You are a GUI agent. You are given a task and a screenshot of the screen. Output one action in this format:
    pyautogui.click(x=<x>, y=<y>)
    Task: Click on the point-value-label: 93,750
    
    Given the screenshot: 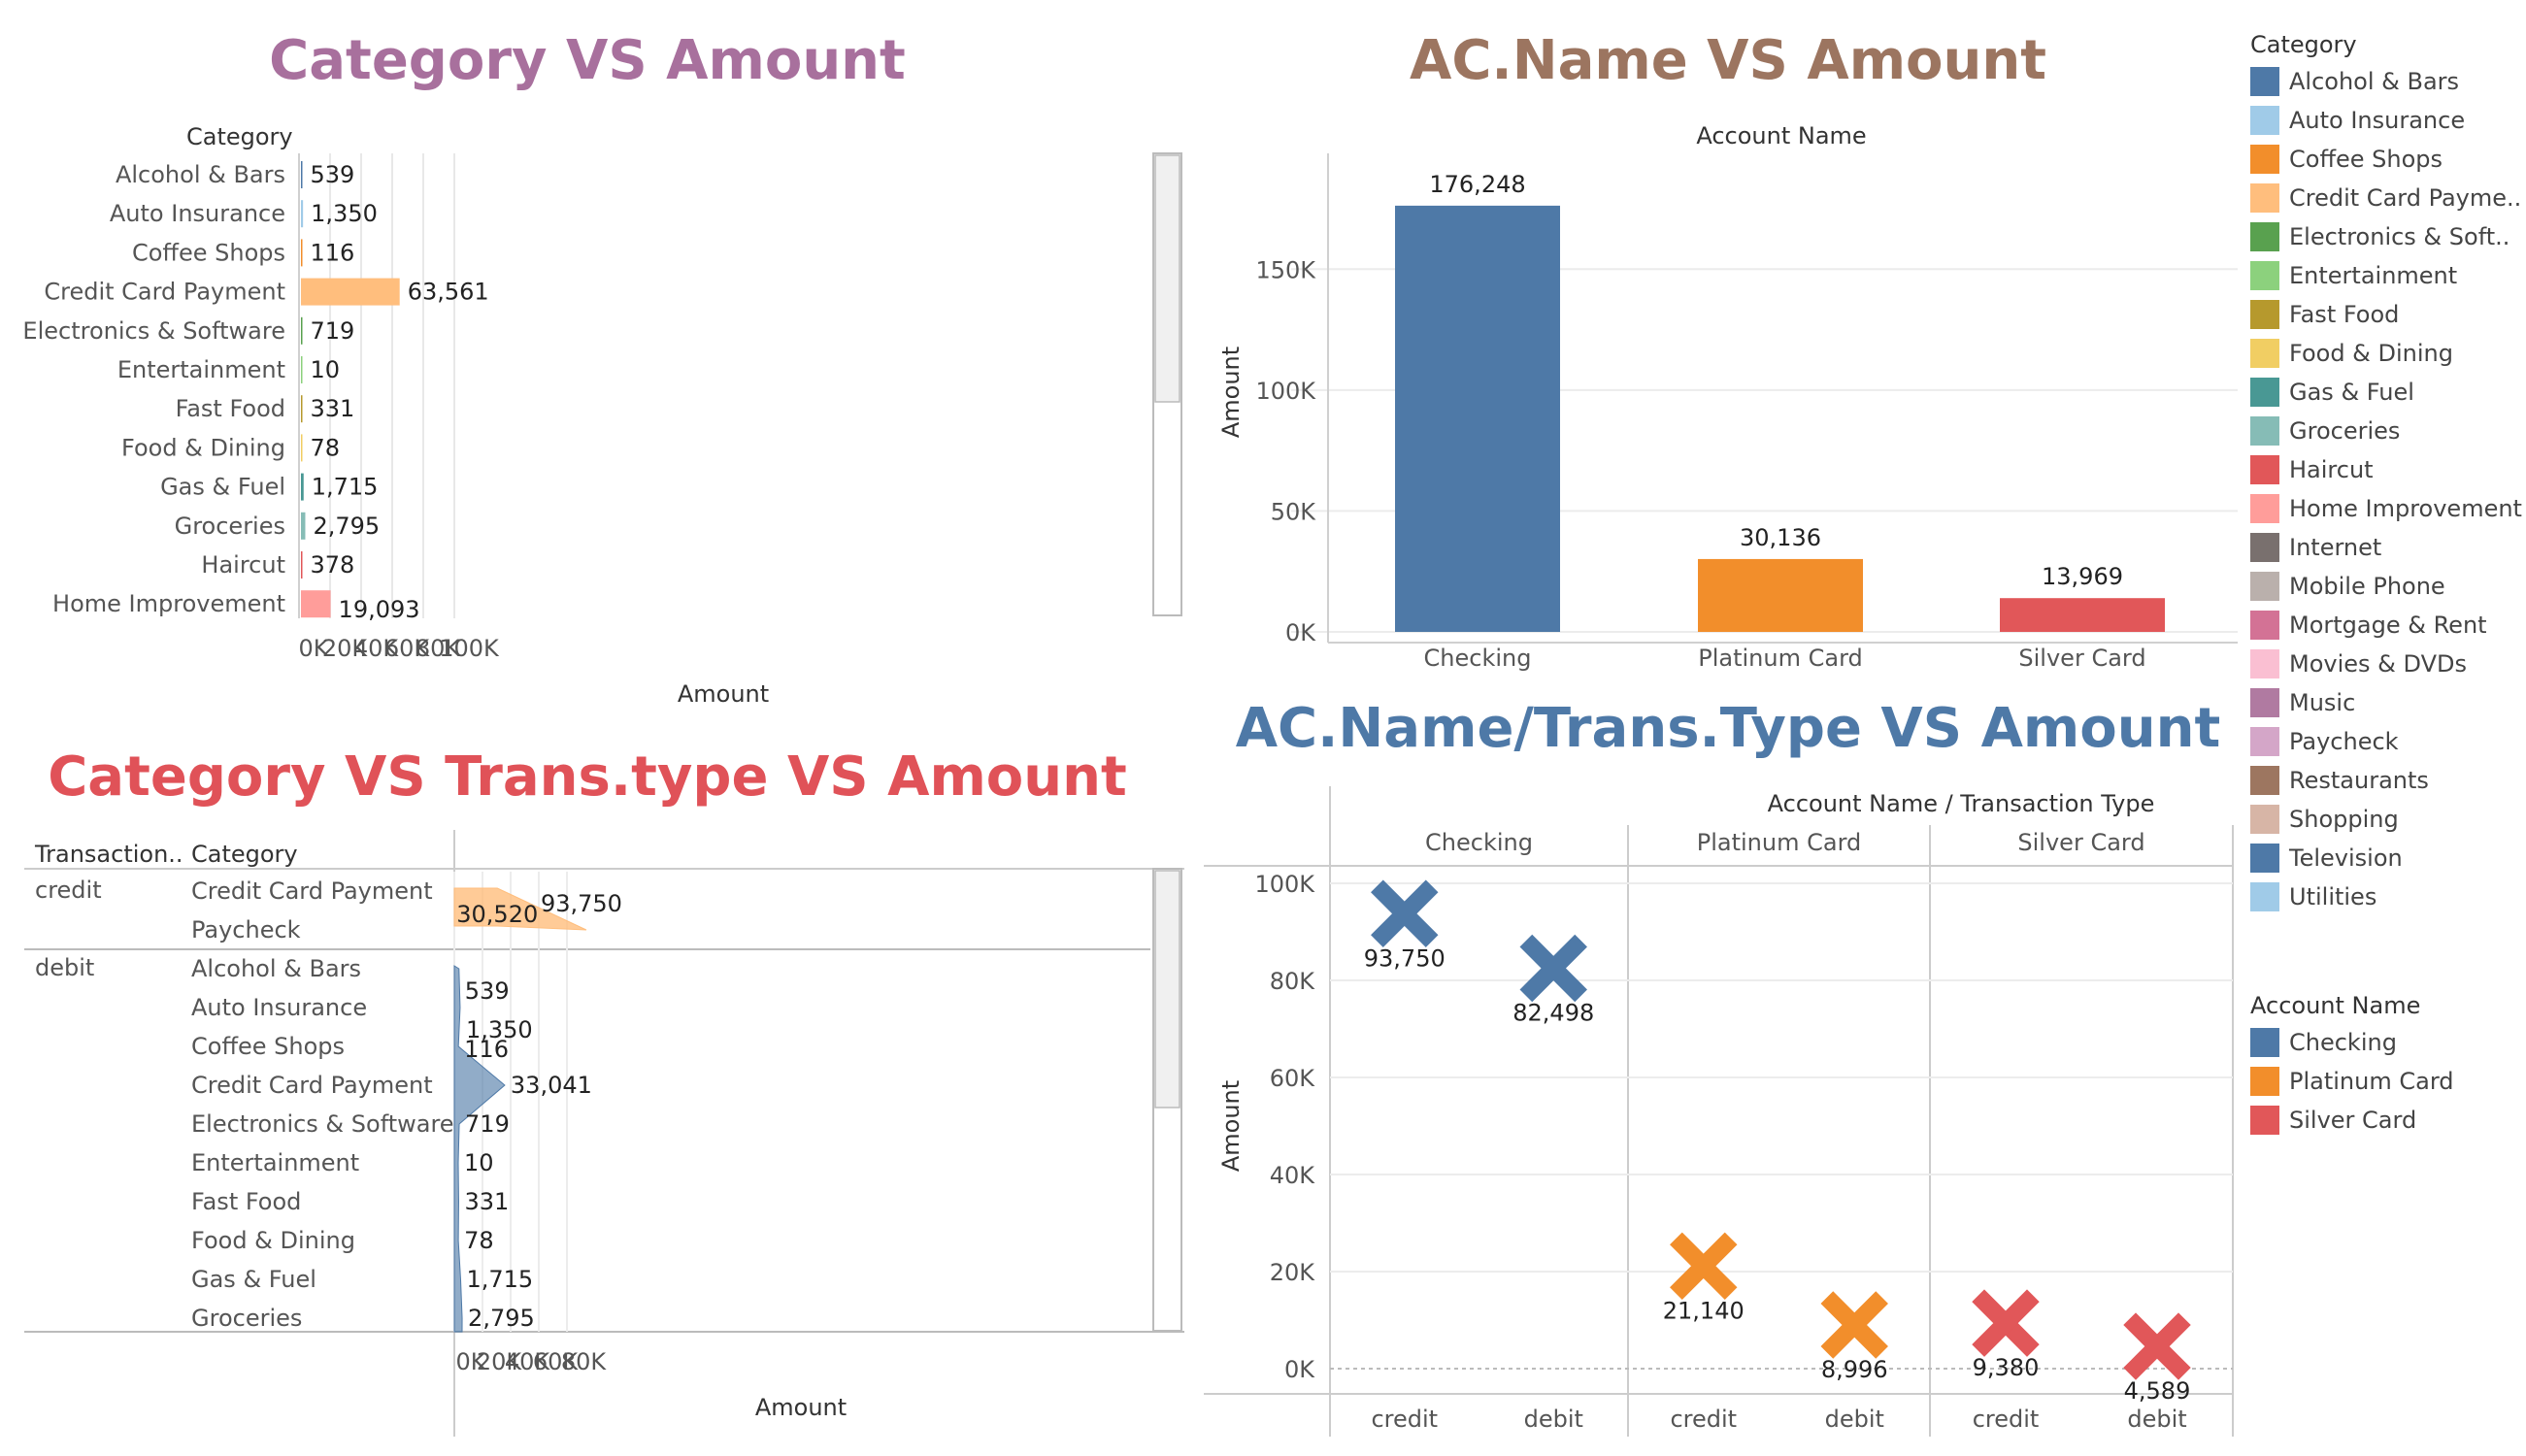 What is the action you would take?
    pyautogui.click(x=1405, y=958)
    